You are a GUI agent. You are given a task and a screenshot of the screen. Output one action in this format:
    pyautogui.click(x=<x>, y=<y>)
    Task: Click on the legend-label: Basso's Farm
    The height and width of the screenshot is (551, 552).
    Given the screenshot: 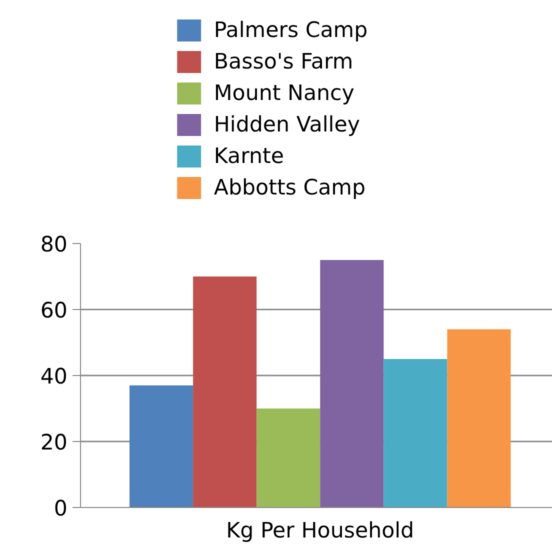 What is the action you would take?
    pyautogui.click(x=284, y=62)
    